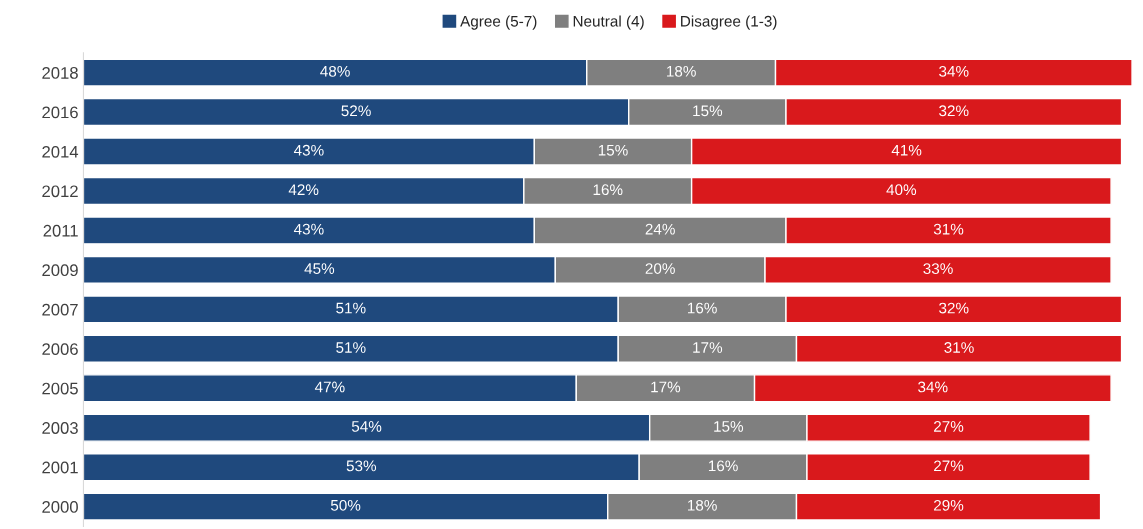 The width and height of the screenshot is (1143, 529). What do you see at coordinates (938, 268) in the screenshot?
I see `data-label: 33%` at bounding box center [938, 268].